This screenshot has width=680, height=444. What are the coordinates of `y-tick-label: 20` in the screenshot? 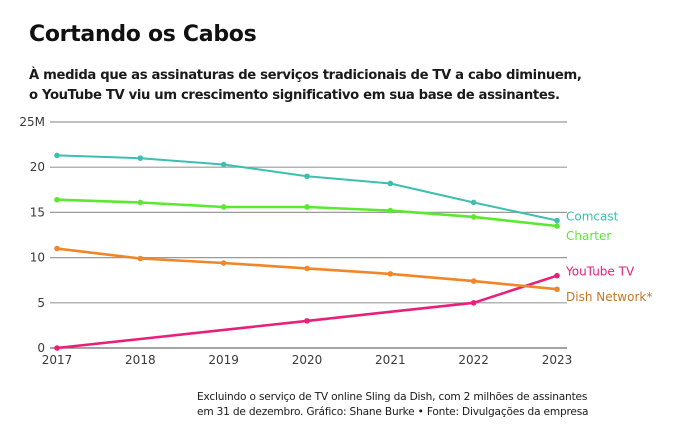 It's located at (37, 167).